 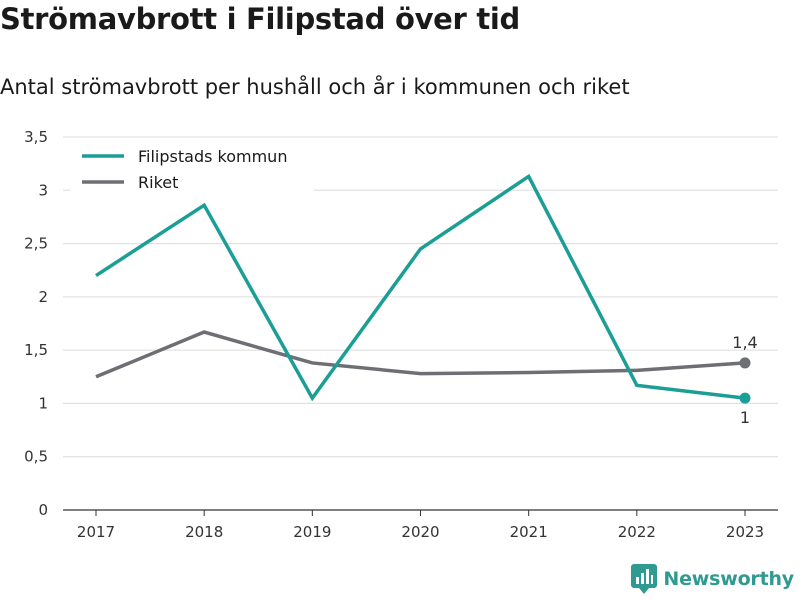 What do you see at coordinates (36, 350) in the screenshot?
I see `y-tick-label: 1,5` at bounding box center [36, 350].